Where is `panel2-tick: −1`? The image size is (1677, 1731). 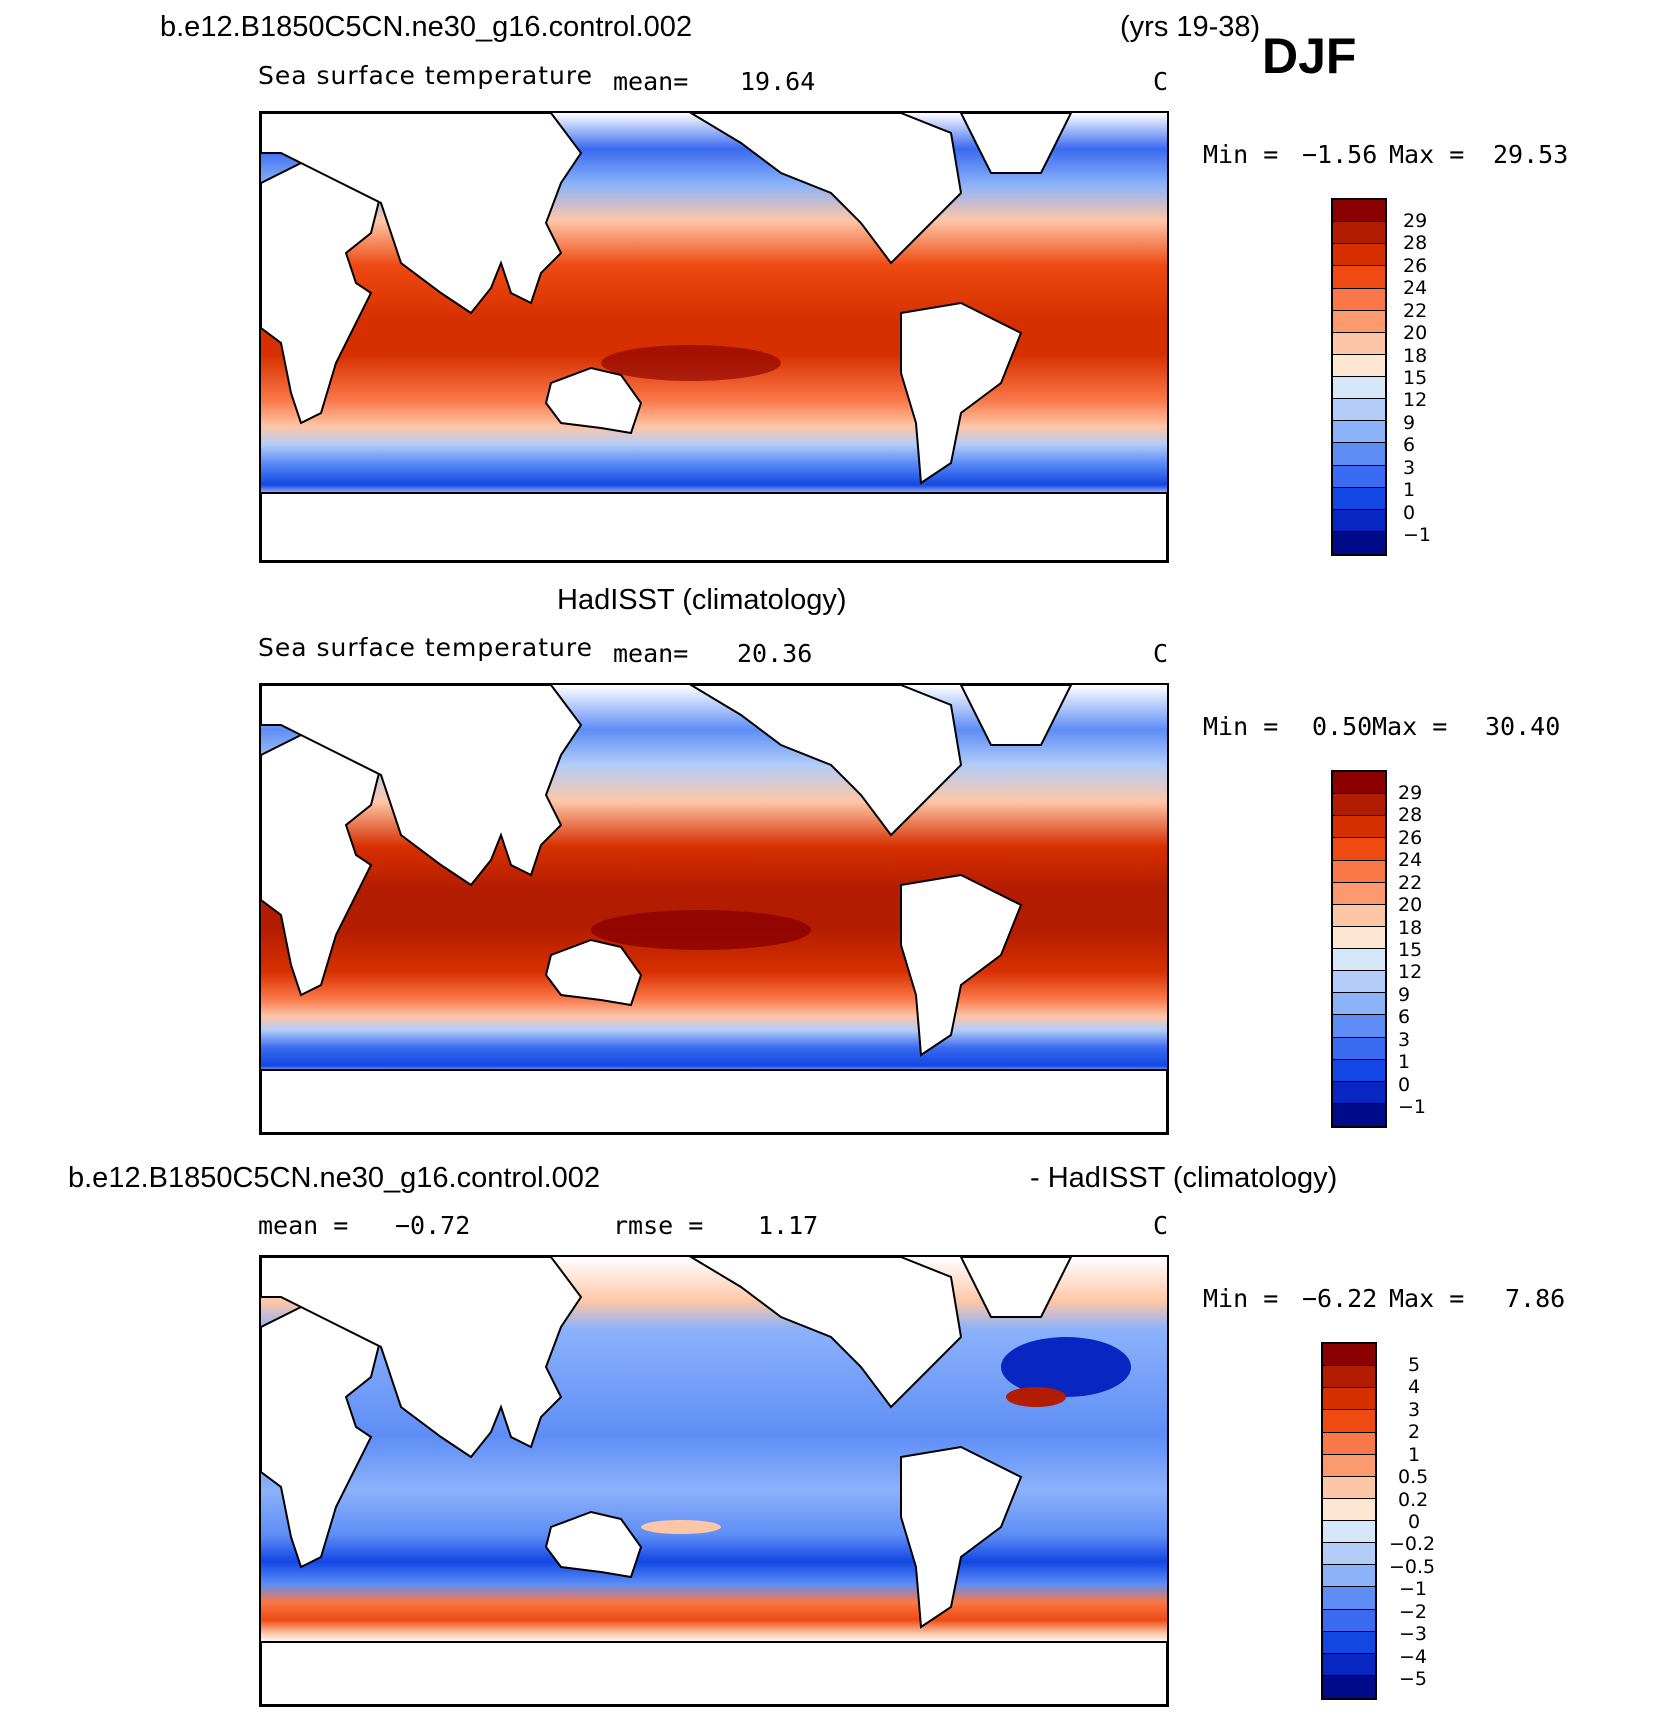 panel2-tick: −1 is located at coordinates (1412, 1107).